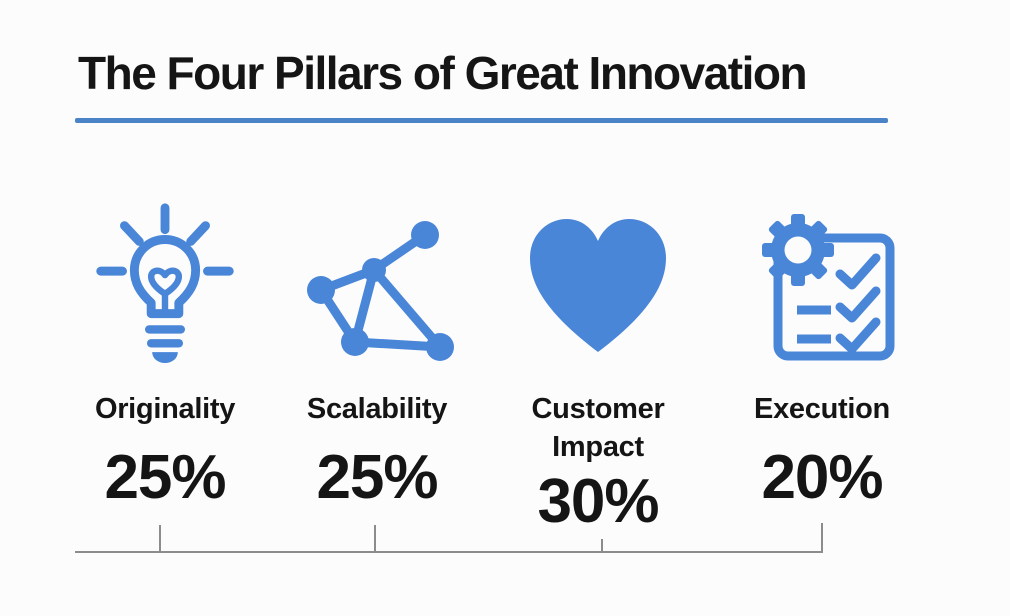 Image resolution: width=1010 pixels, height=616 pixels. I want to click on pillar-label: Execution, so click(822, 409).